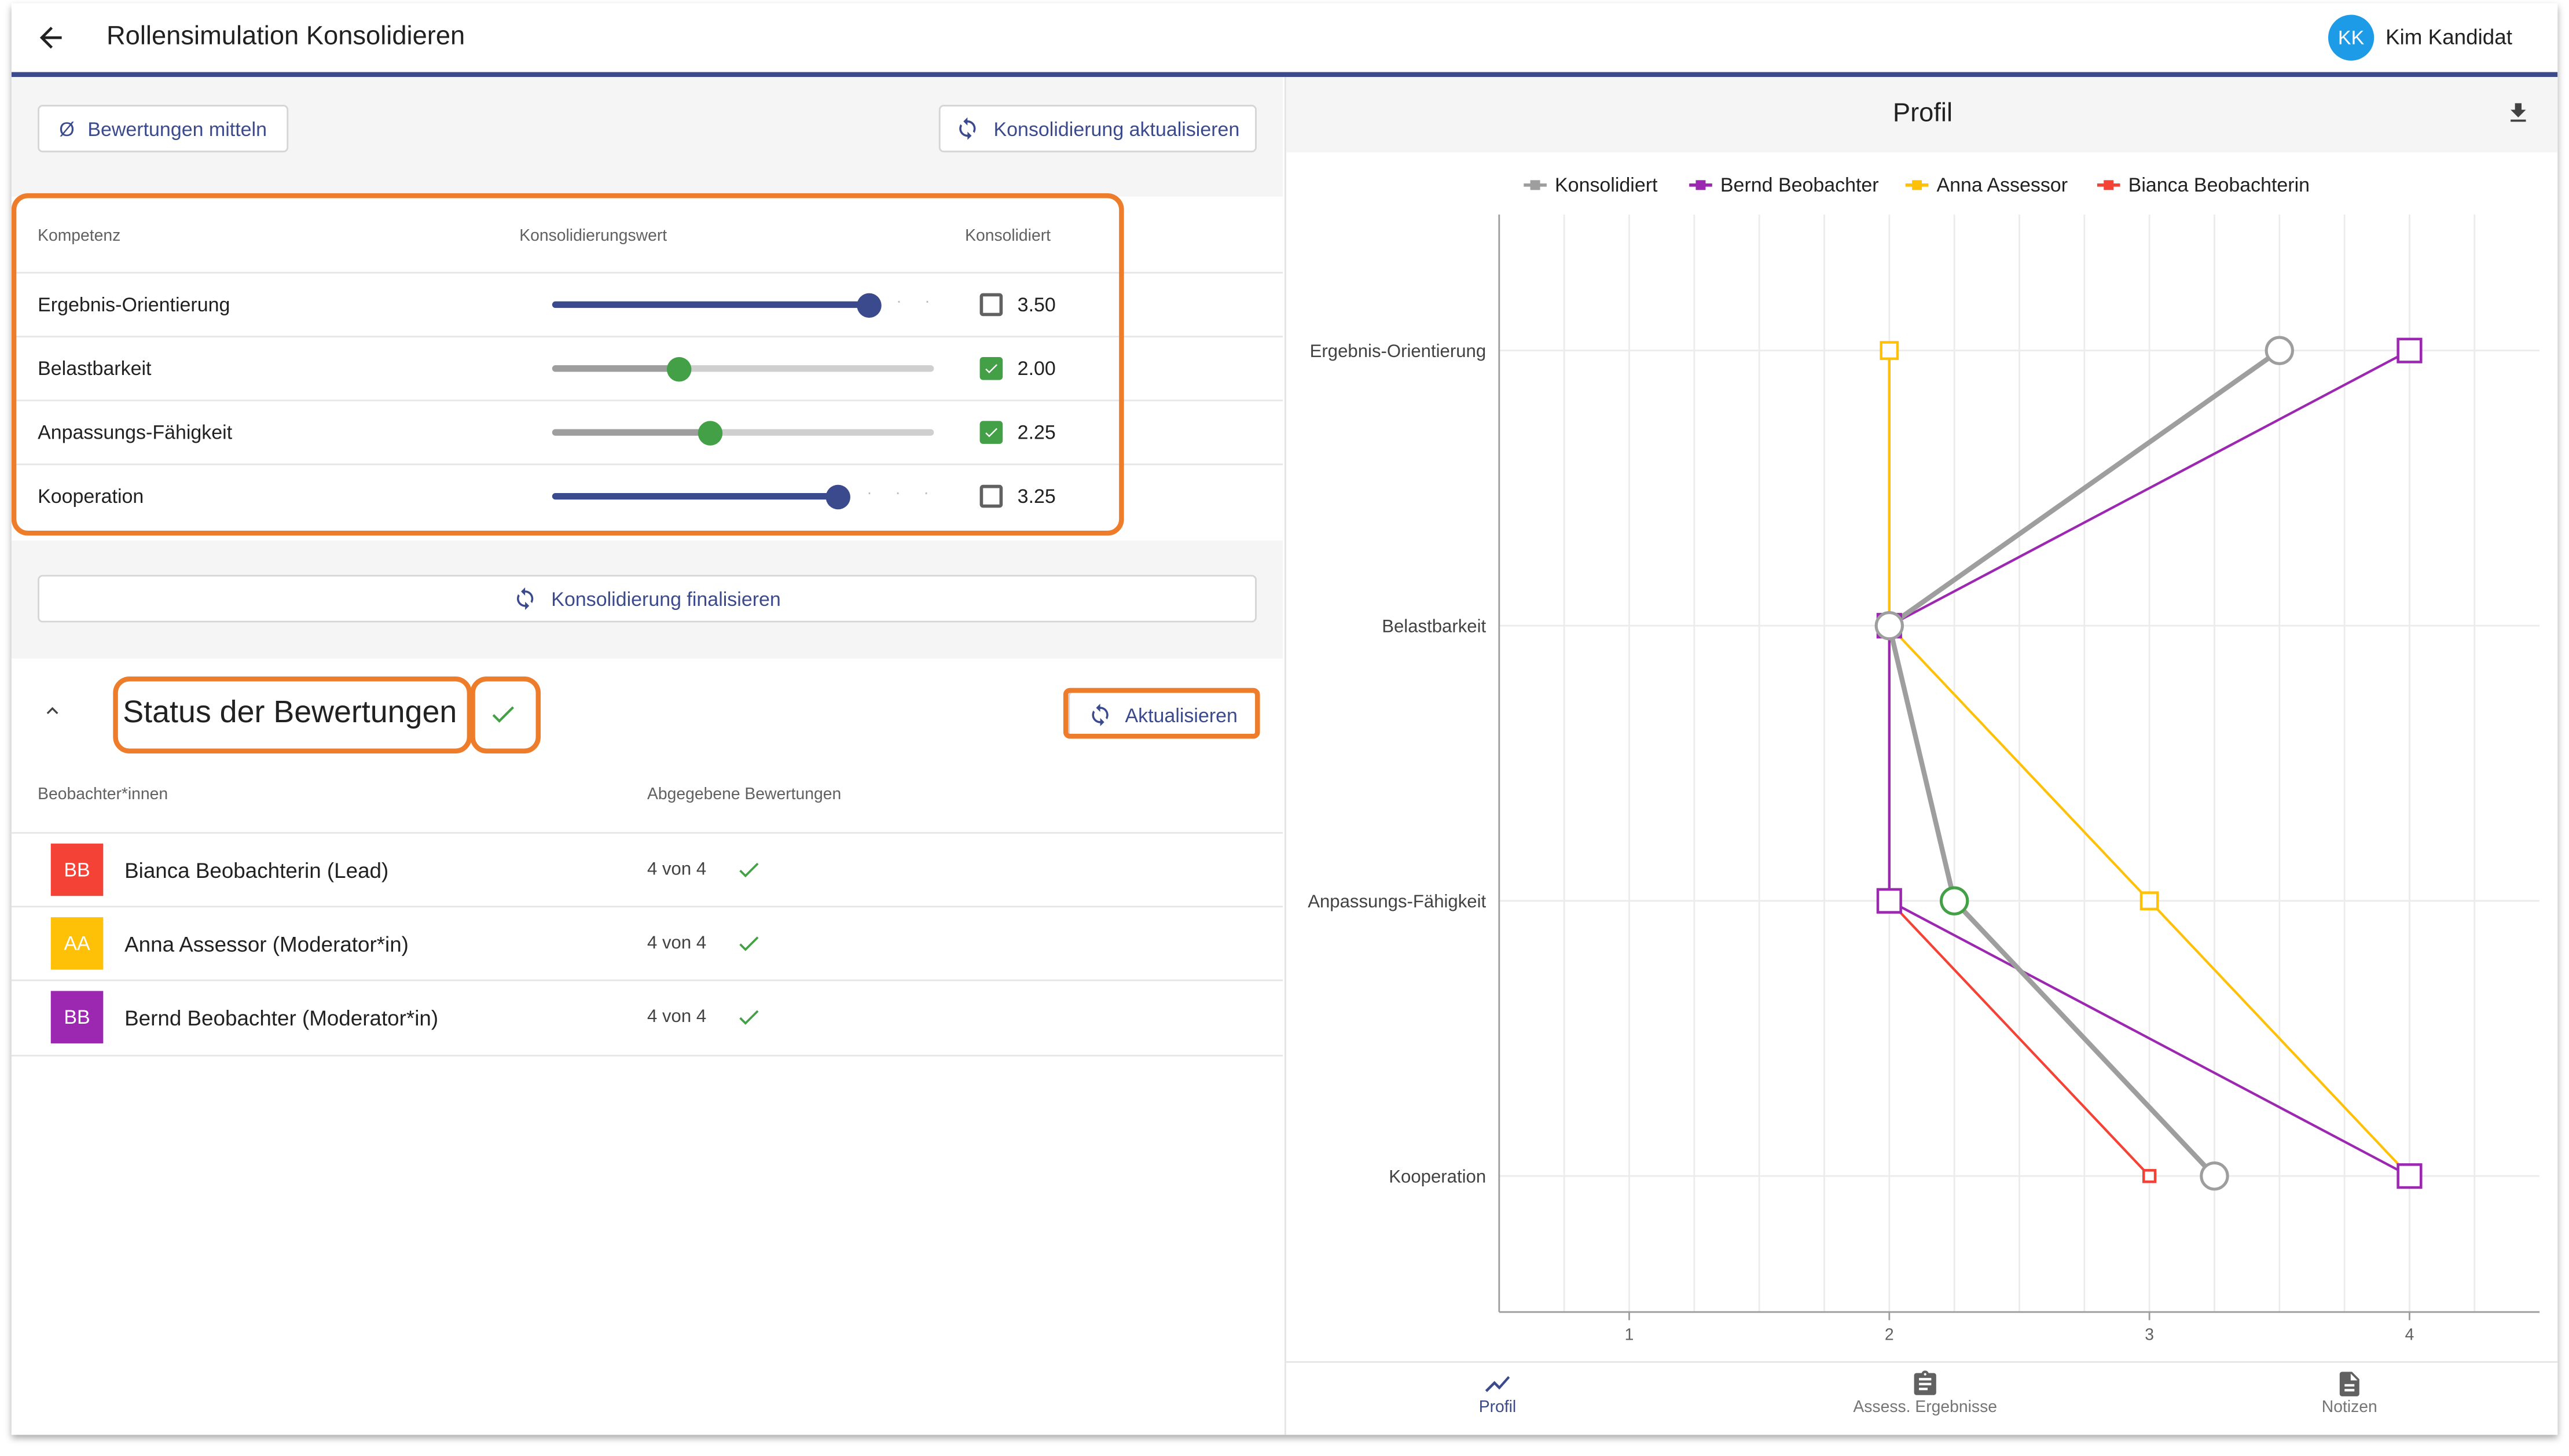 The image size is (2569, 1456). I want to click on legend-entry: Bianca Beobachterin, so click(2219, 185).